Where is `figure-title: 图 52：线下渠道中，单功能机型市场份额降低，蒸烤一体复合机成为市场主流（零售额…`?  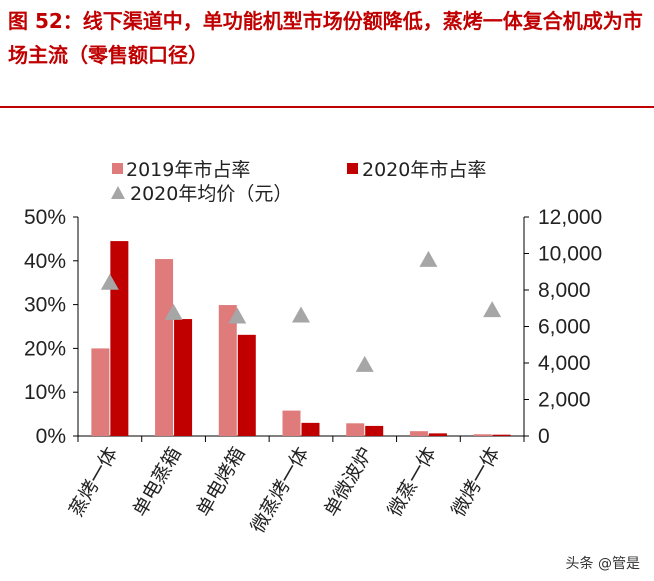 figure-title: 图 52：线下渠道中，单功能机型市场份额降低，蒸烤一体复合机成为市场主流（零售额… is located at coordinates (325, 38).